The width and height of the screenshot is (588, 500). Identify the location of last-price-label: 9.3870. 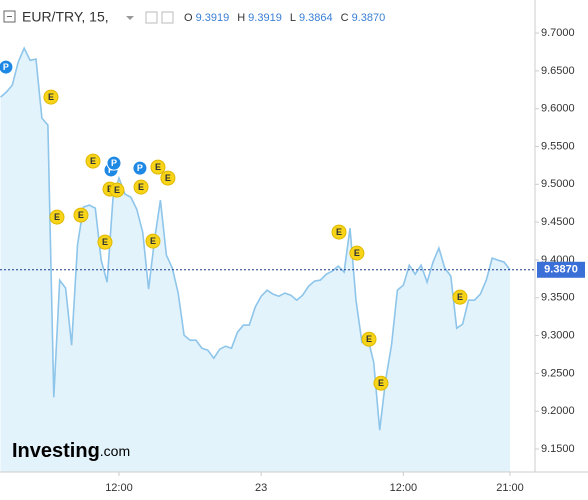
(561, 270).